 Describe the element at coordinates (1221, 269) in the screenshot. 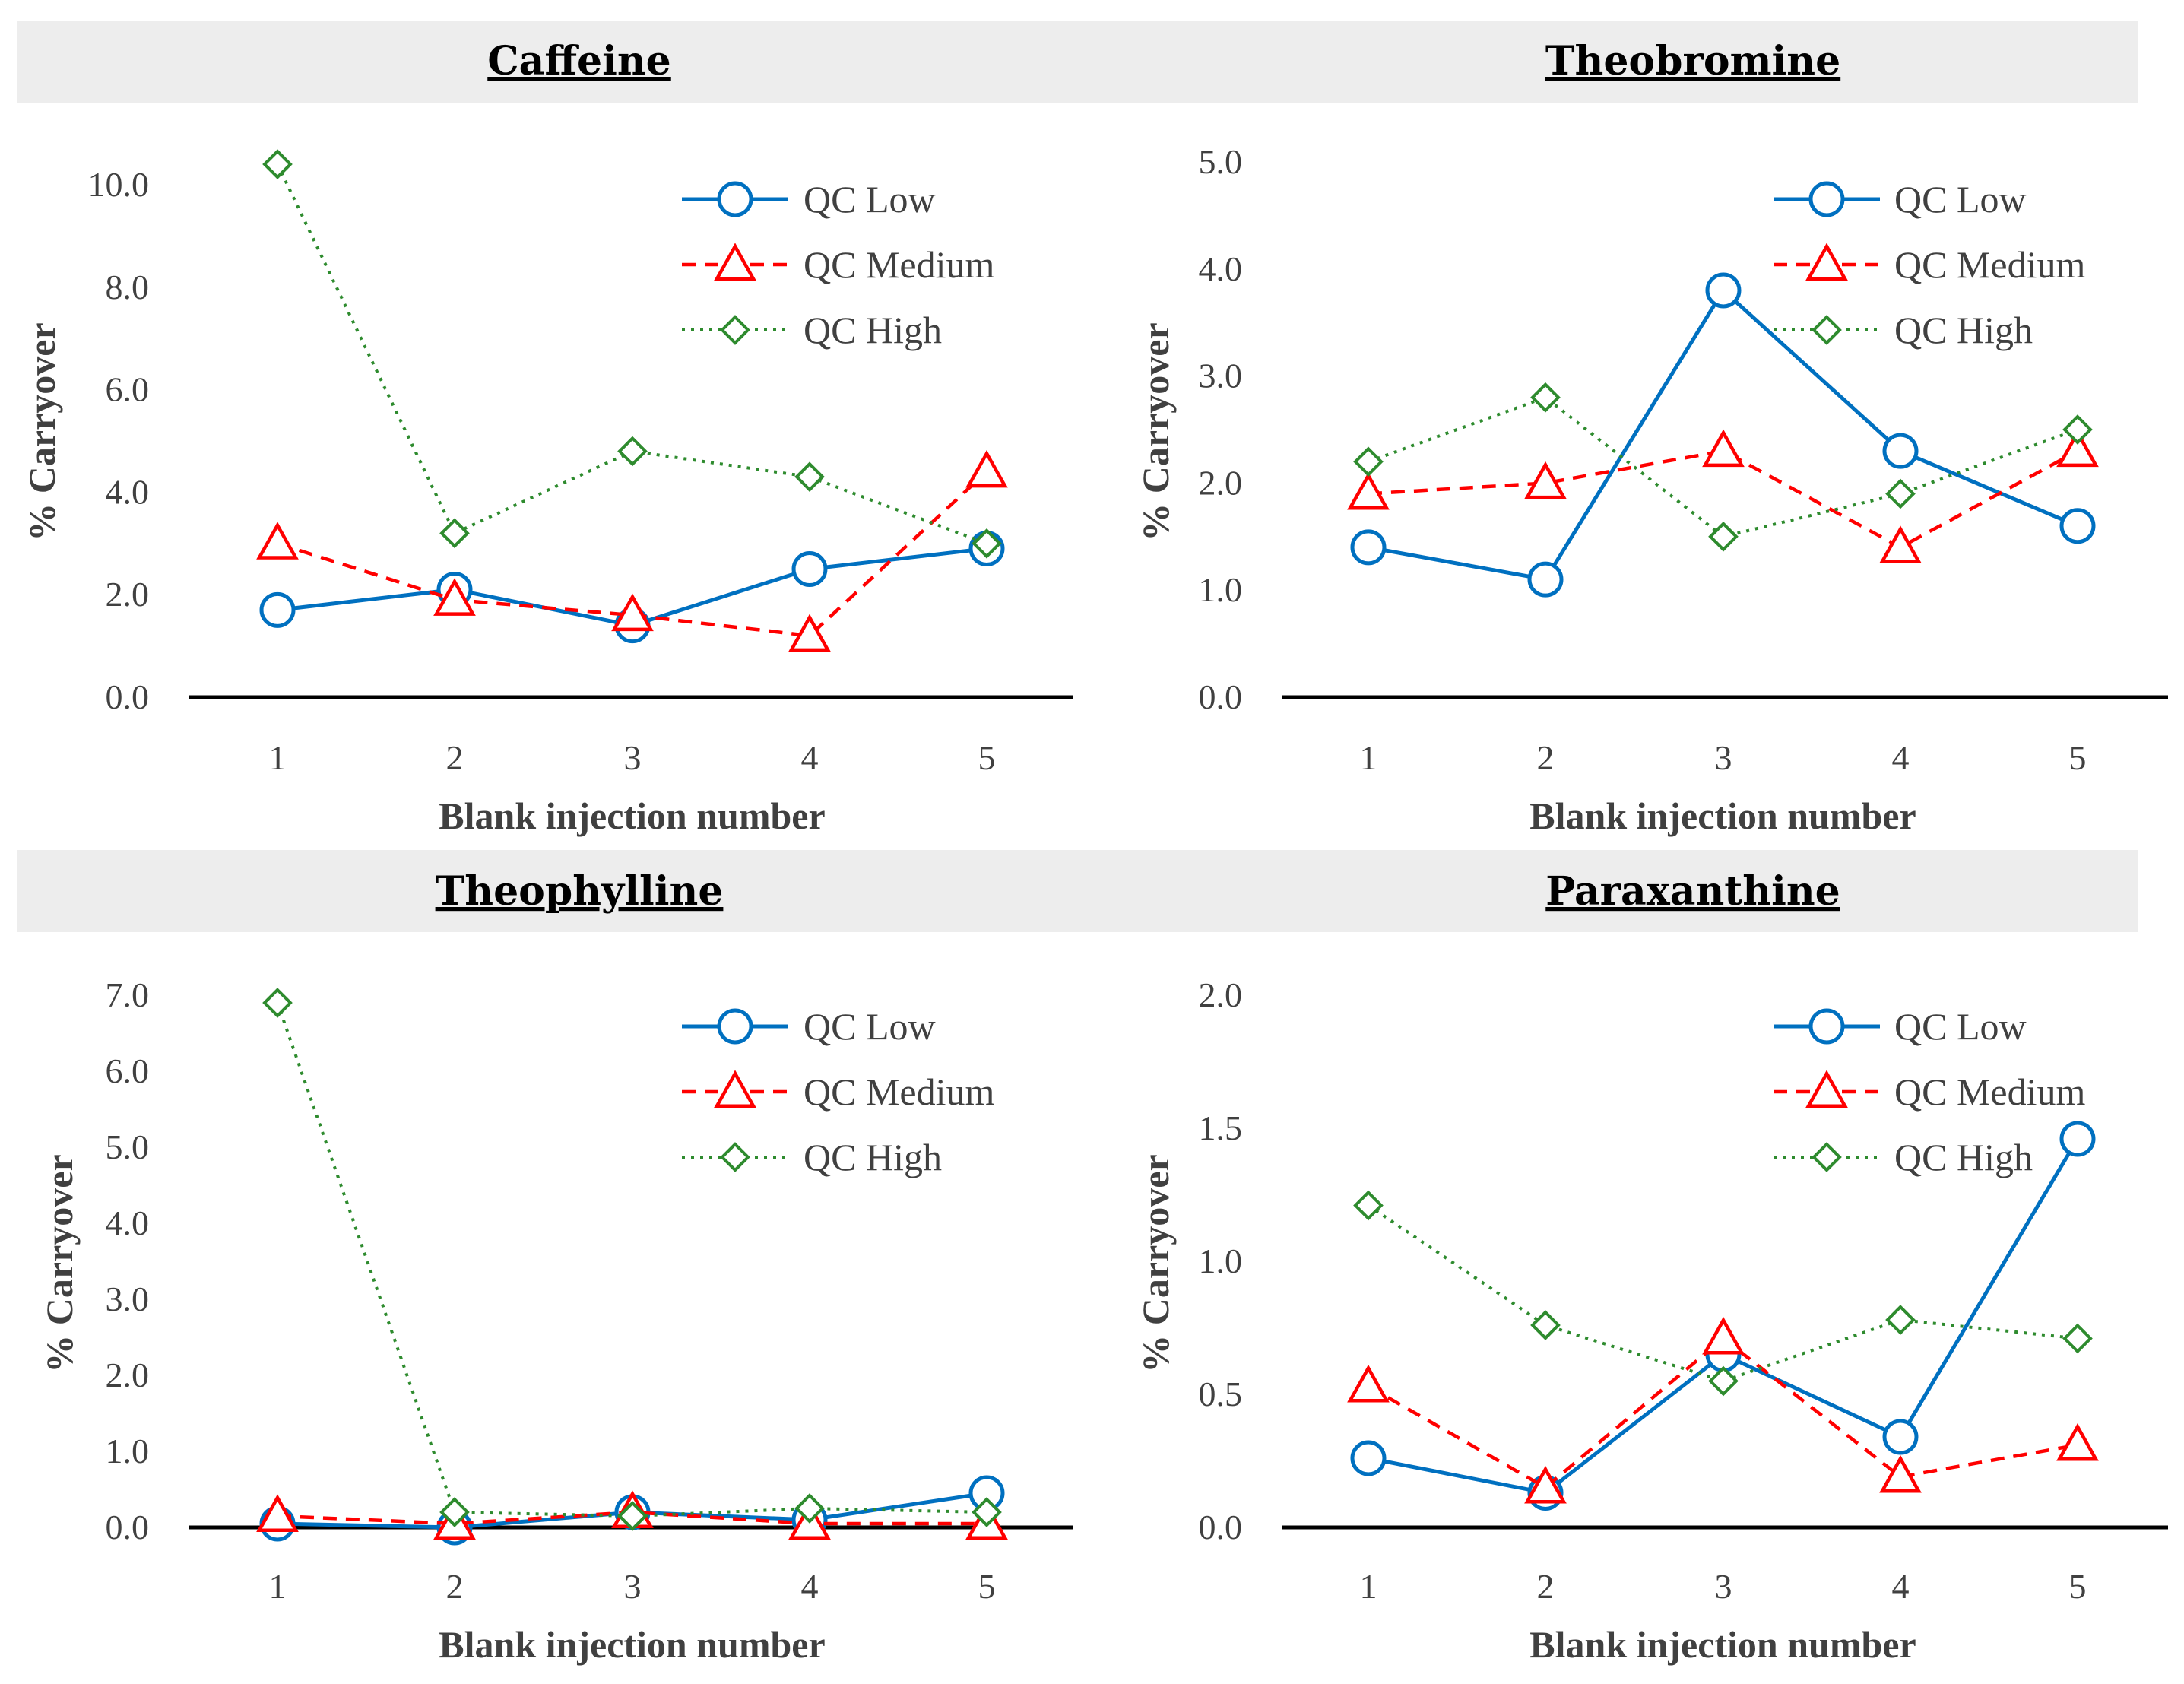

I see `y-tick-label: 4.0` at that location.